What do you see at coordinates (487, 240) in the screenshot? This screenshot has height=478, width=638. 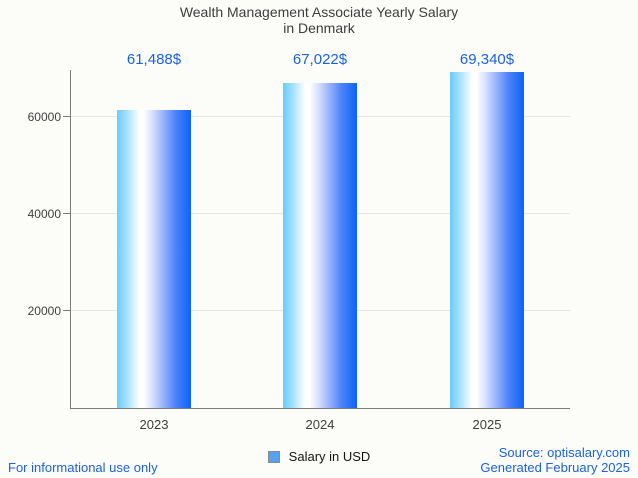 I see `bar-2025` at bounding box center [487, 240].